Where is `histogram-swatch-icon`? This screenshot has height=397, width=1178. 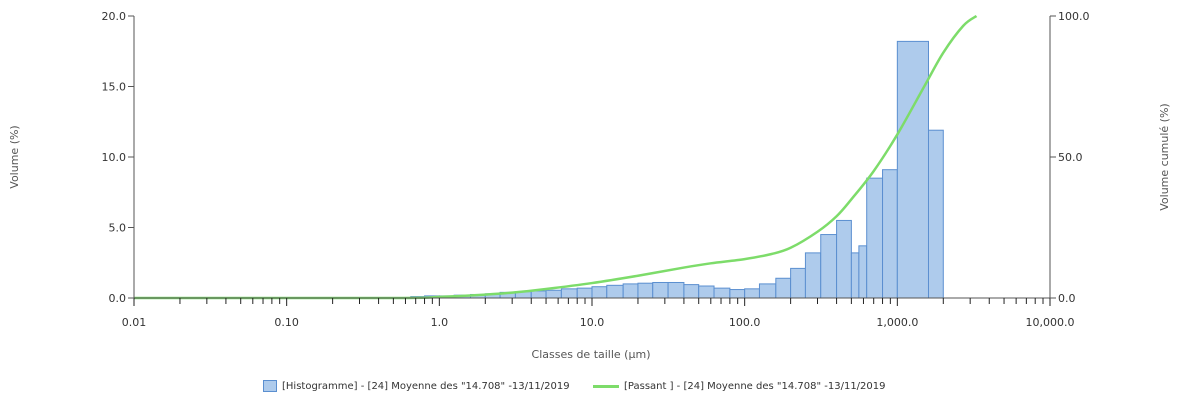 histogram-swatch-icon is located at coordinates (270, 386).